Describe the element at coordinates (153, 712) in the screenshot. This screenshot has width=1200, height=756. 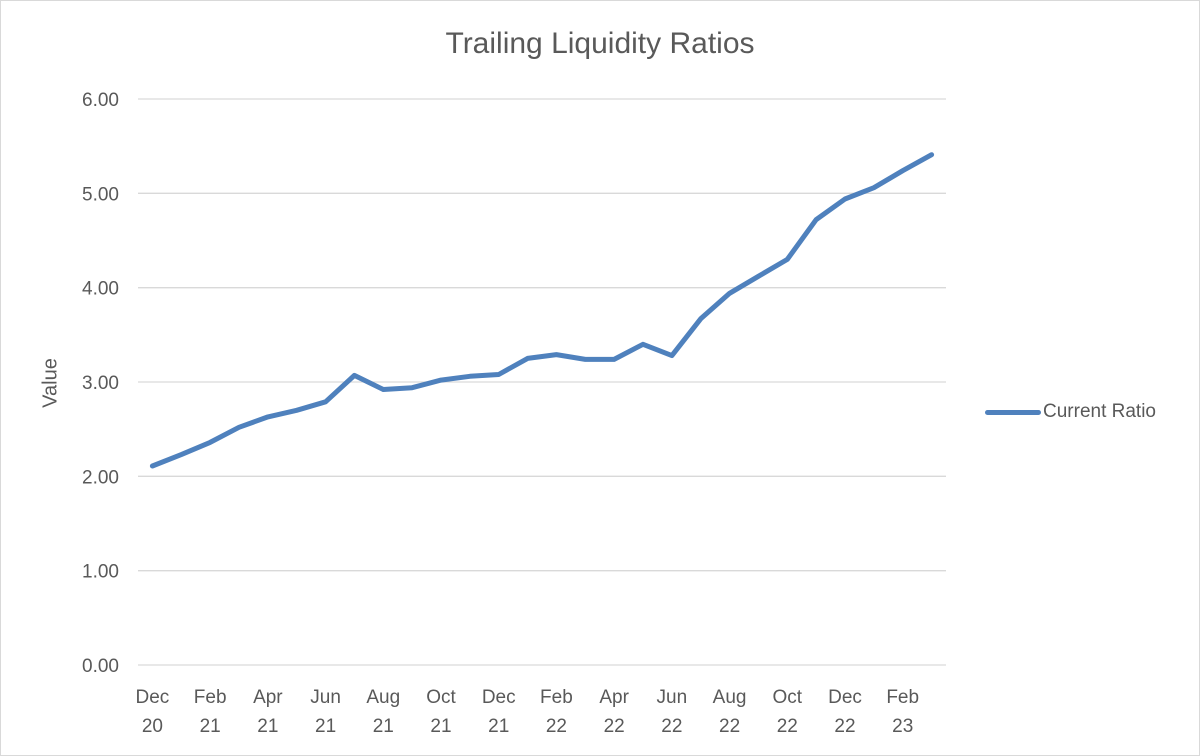
I see `x-tick-label: Dec 20` at that location.